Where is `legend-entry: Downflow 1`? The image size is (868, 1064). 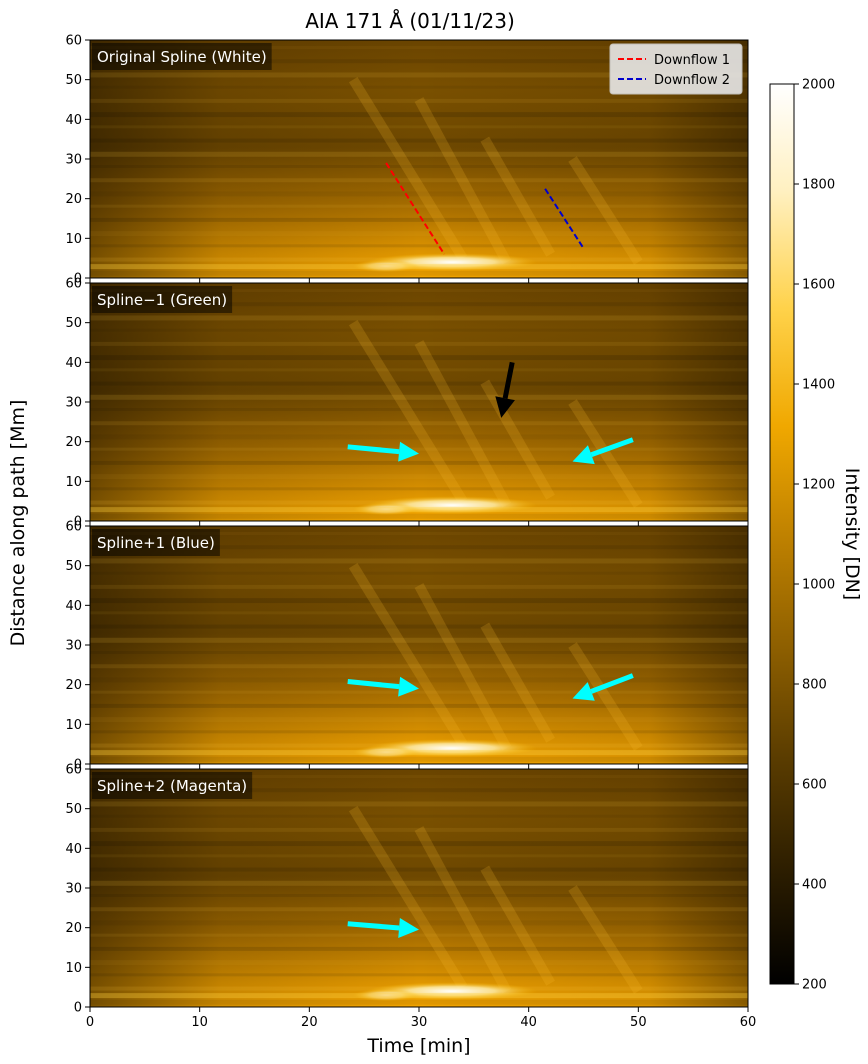 legend-entry: Downflow 1 is located at coordinates (674, 60).